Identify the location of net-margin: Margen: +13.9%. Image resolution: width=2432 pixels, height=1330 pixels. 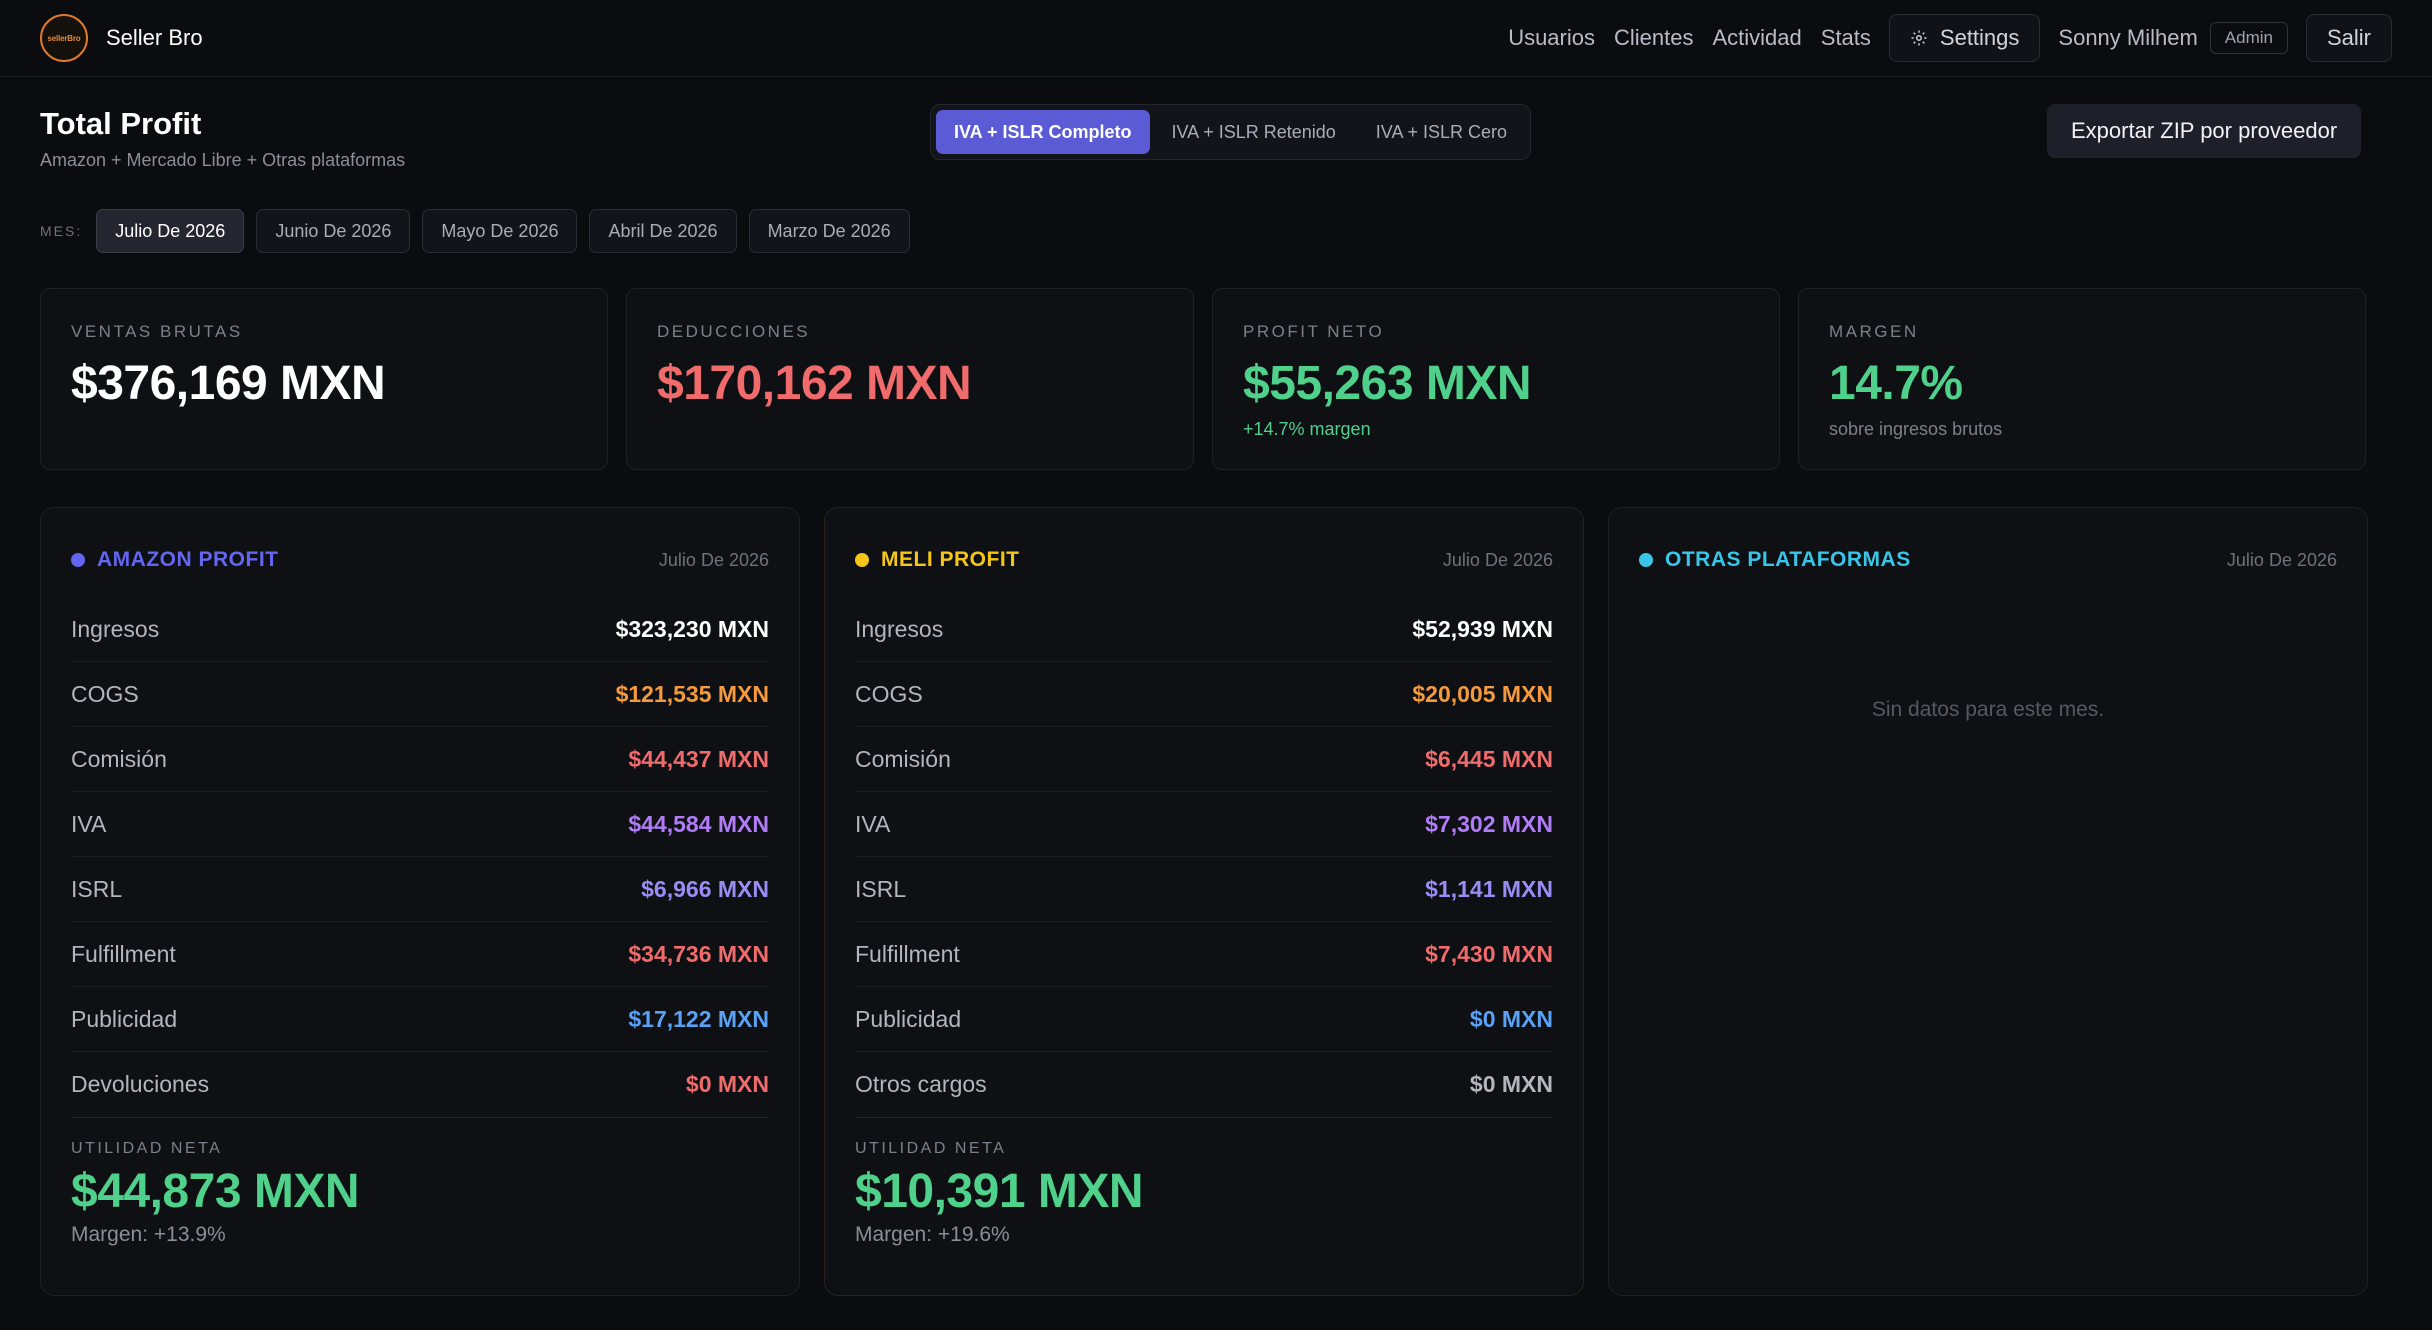
(148, 1234).